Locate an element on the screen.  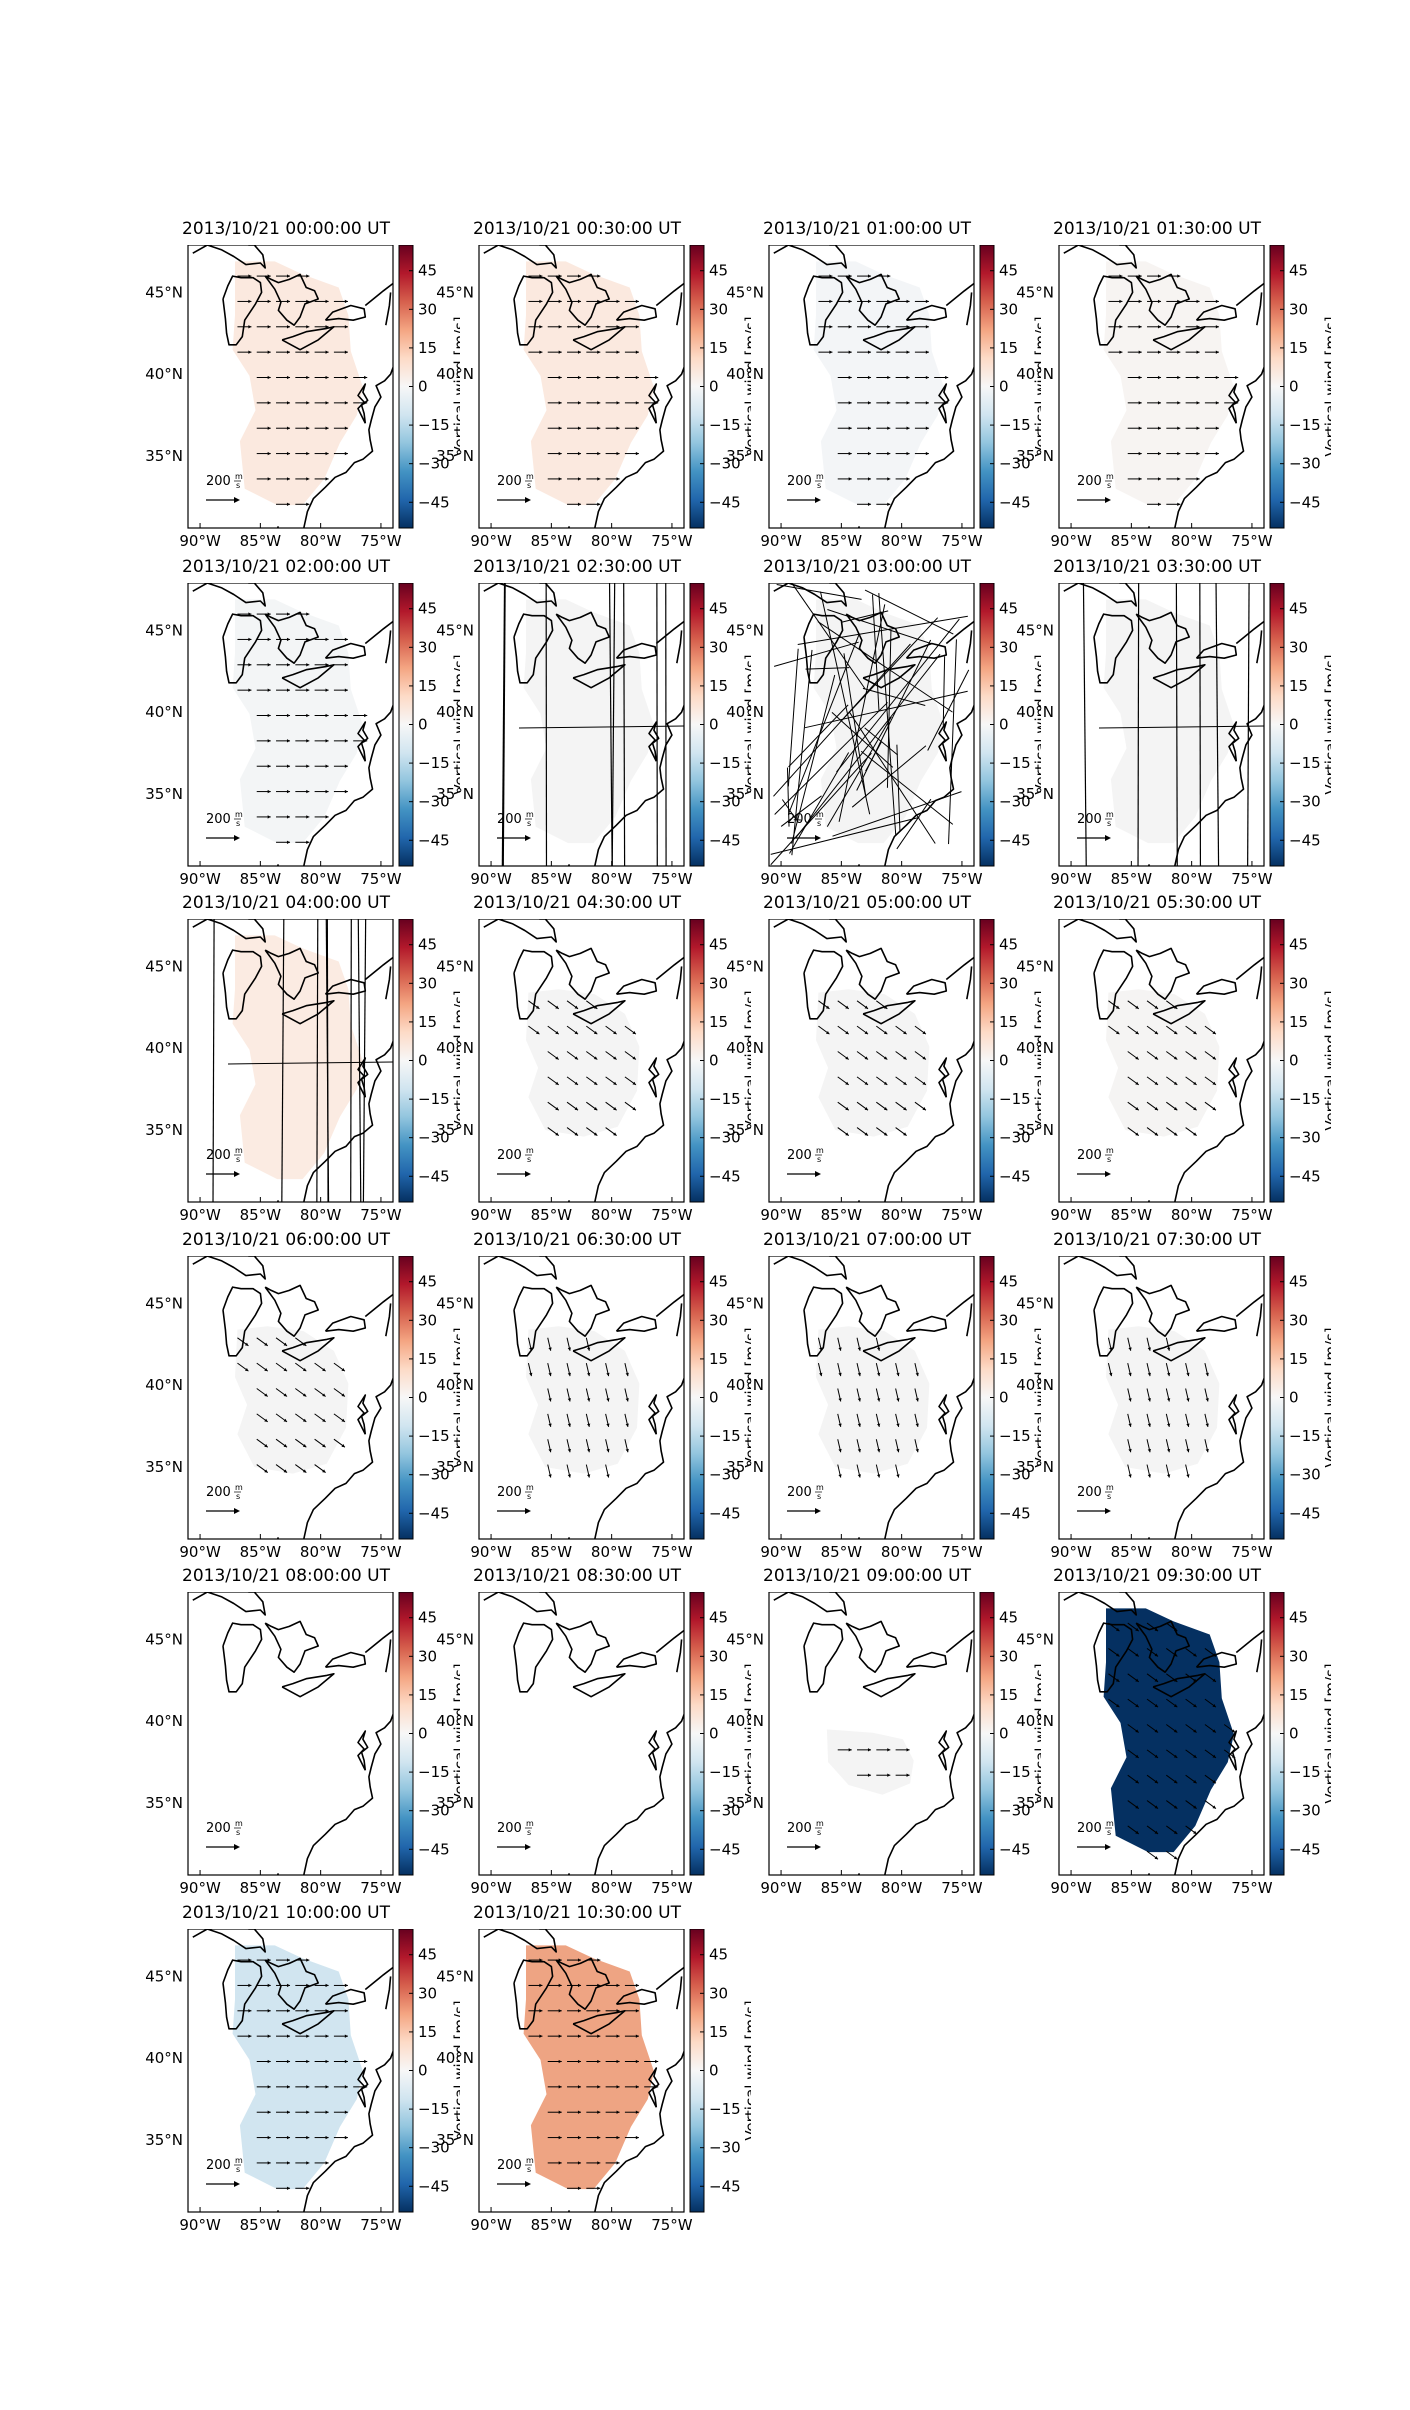
map-frame is located at coordinates (581, 2071).